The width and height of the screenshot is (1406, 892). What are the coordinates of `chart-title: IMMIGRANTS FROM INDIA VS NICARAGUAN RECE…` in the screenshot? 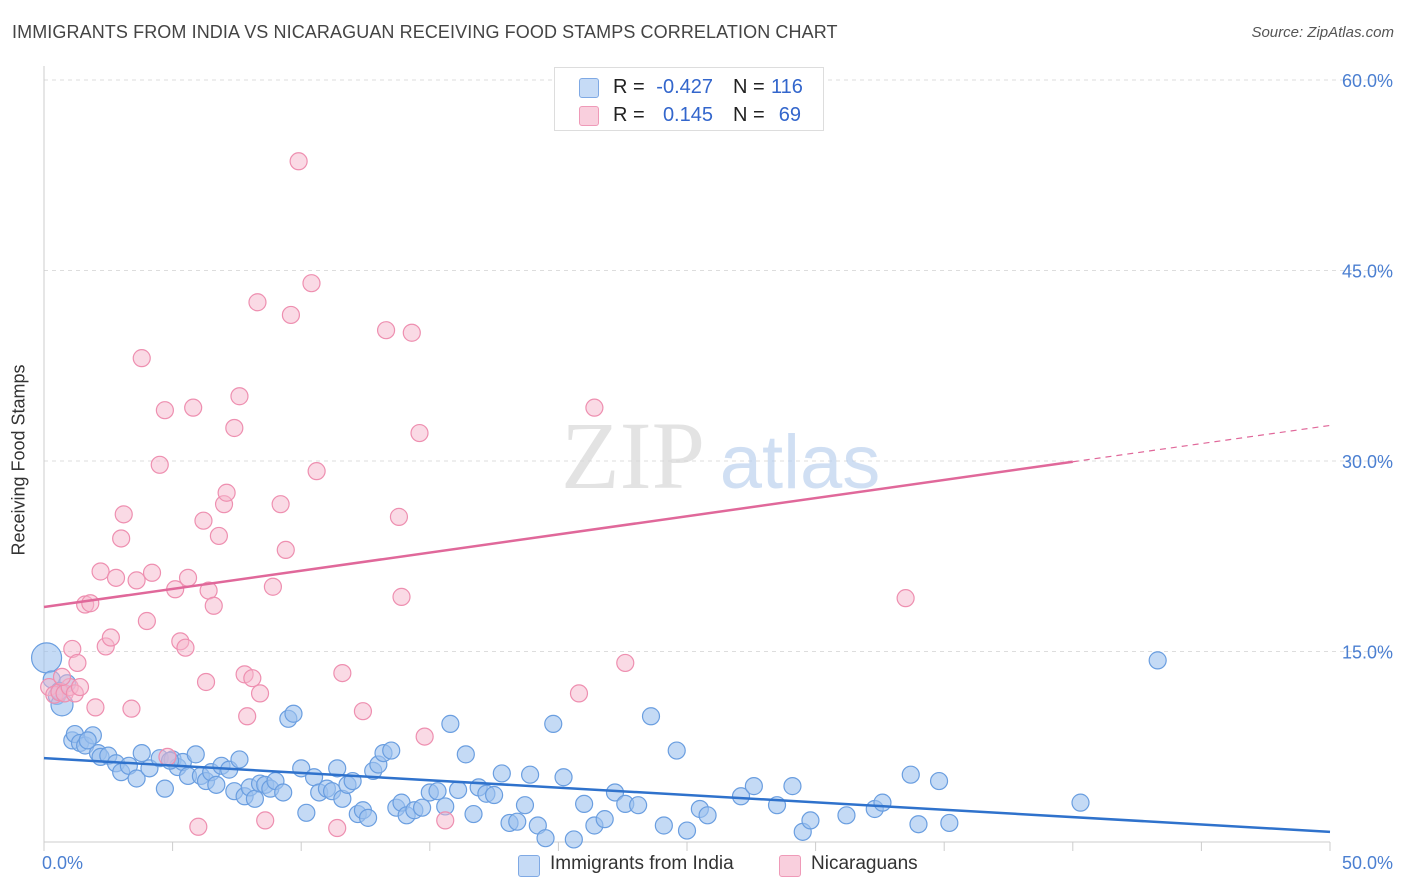 It's located at (425, 32).